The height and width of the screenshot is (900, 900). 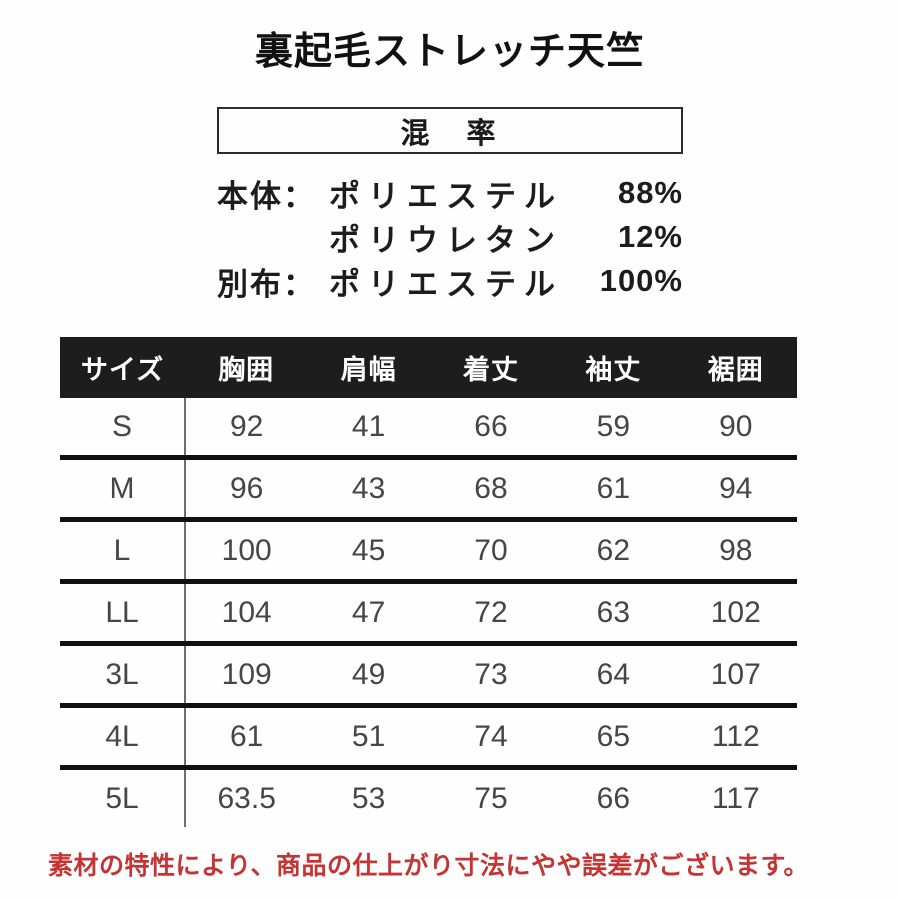 I want to click on measurement-cell: 53, so click(x=368, y=797).